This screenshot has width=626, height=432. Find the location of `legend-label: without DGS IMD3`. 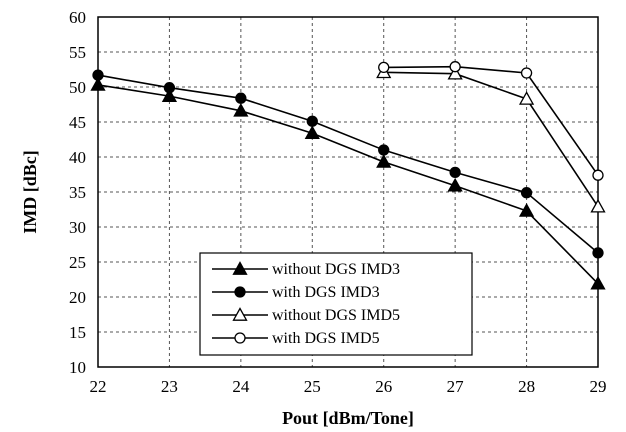

legend-label: without DGS IMD3 is located at coordinates (336, 269).